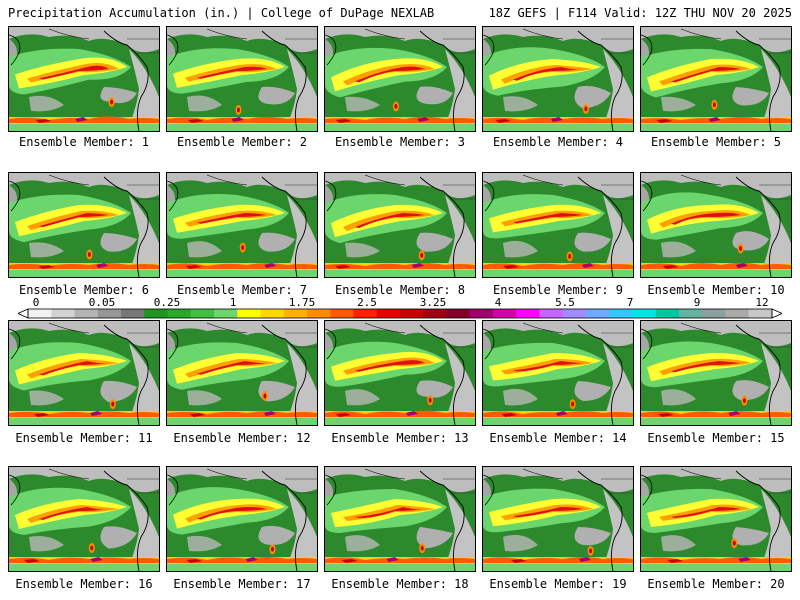 This screenshot has width=800, height=600. What do you see at coordinates (400, 584) in the screenshot?
I see `member-label-18: Ensemble Member: 18` at bounding box center [400, 584].